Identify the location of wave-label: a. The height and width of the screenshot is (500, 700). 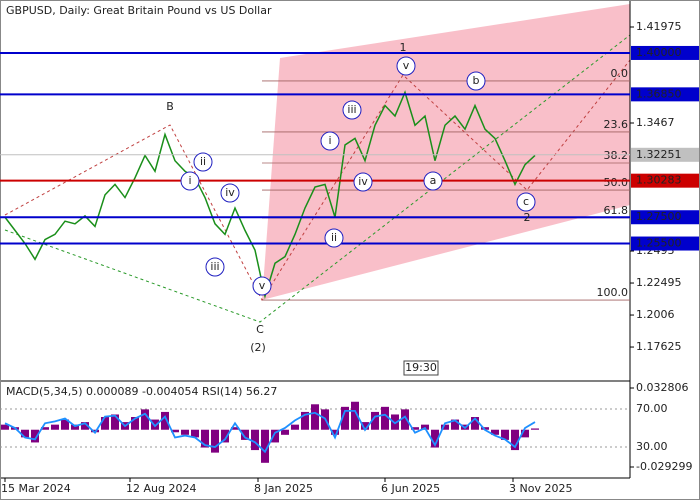
(433, 180).